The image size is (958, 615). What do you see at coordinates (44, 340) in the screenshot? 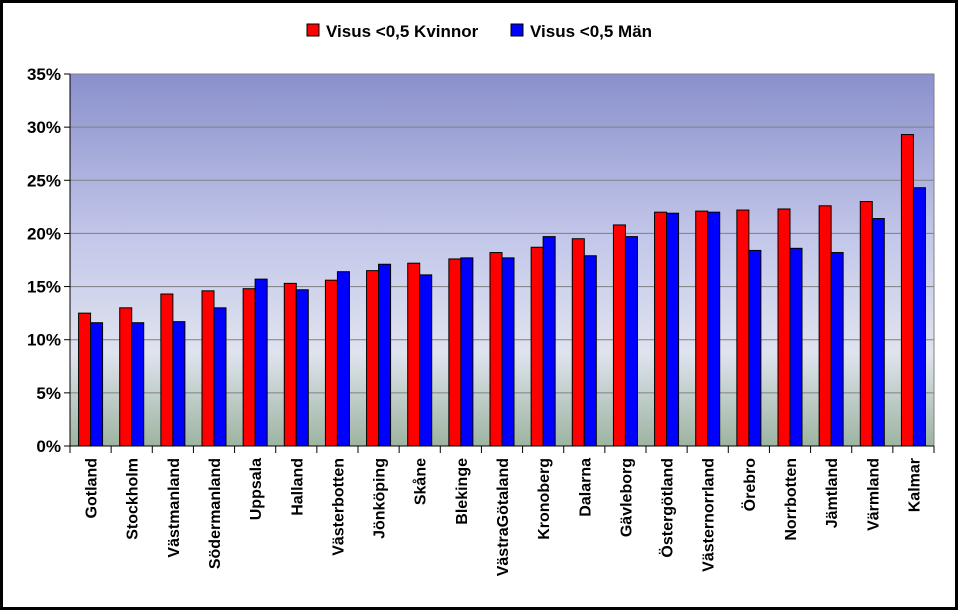
I see `y-tick-label: 10%` at bounding box center [44, 340].